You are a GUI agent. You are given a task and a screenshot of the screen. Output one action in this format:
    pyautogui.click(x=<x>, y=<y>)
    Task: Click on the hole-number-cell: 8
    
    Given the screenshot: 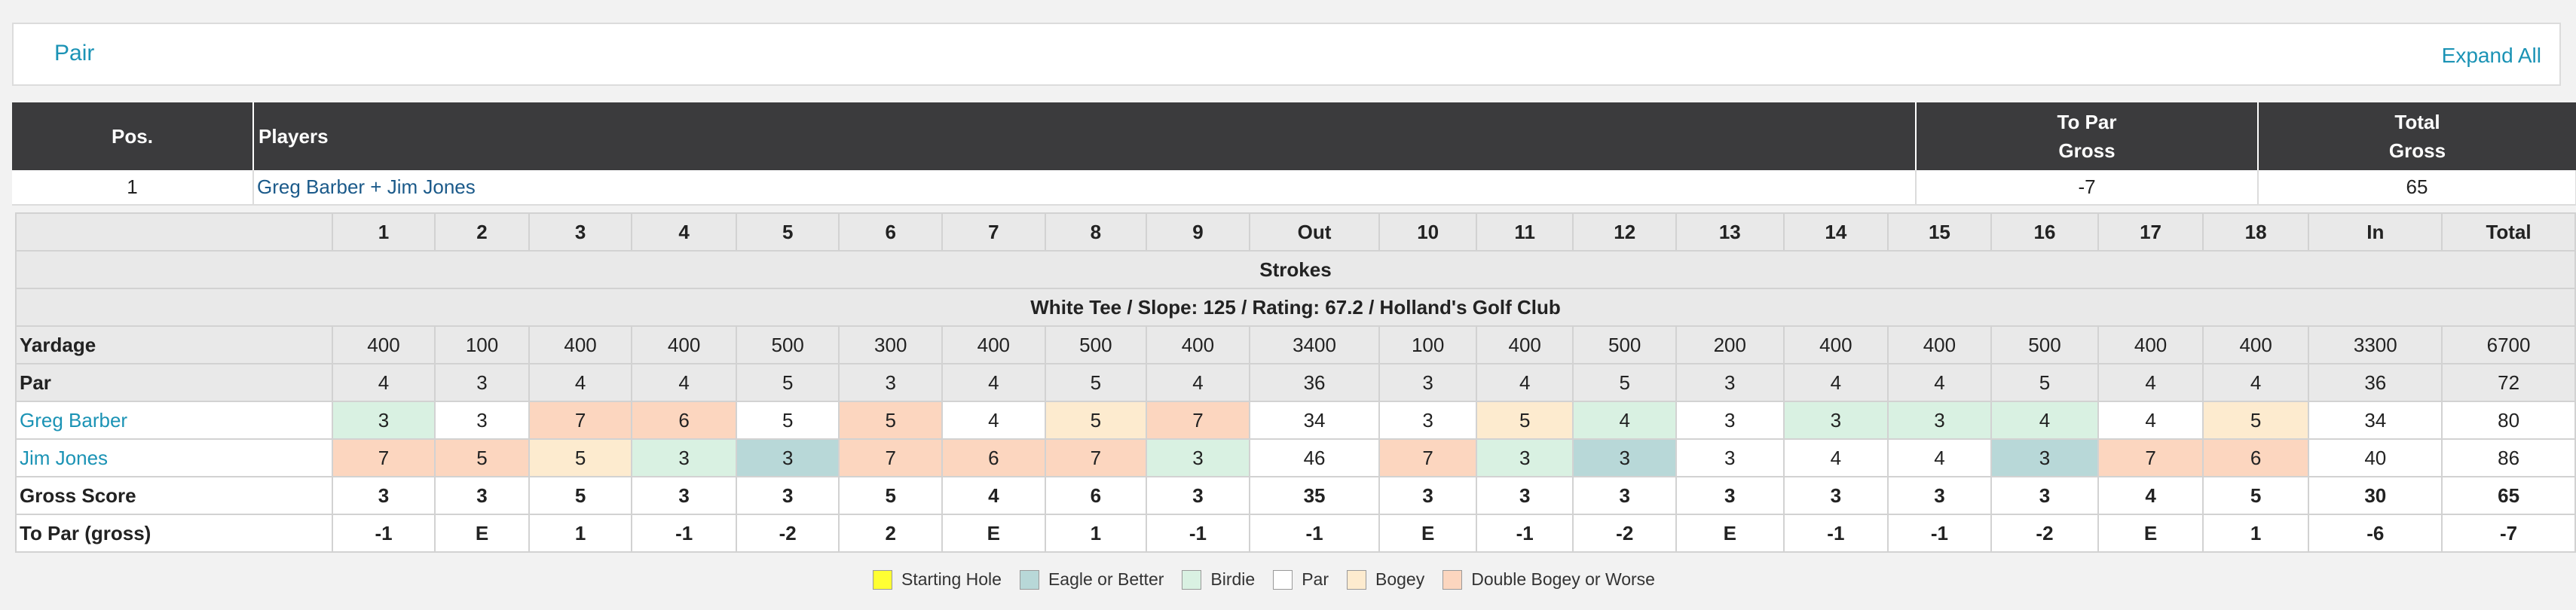 What is the action you would take?
    pyautogui.click(x=1096, y=232)
    